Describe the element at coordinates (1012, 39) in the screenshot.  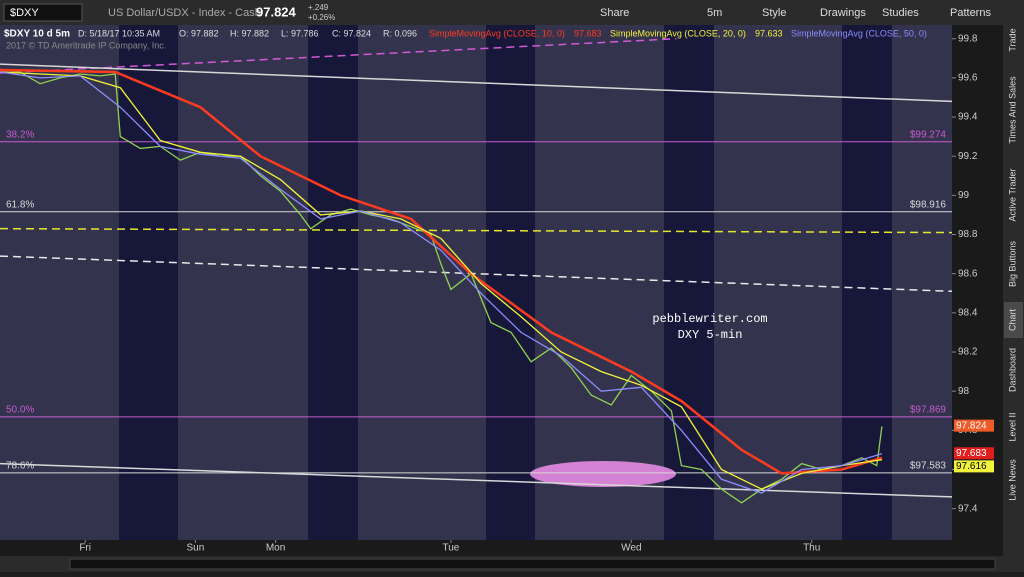
I see `side-tab: Trade` at that location.